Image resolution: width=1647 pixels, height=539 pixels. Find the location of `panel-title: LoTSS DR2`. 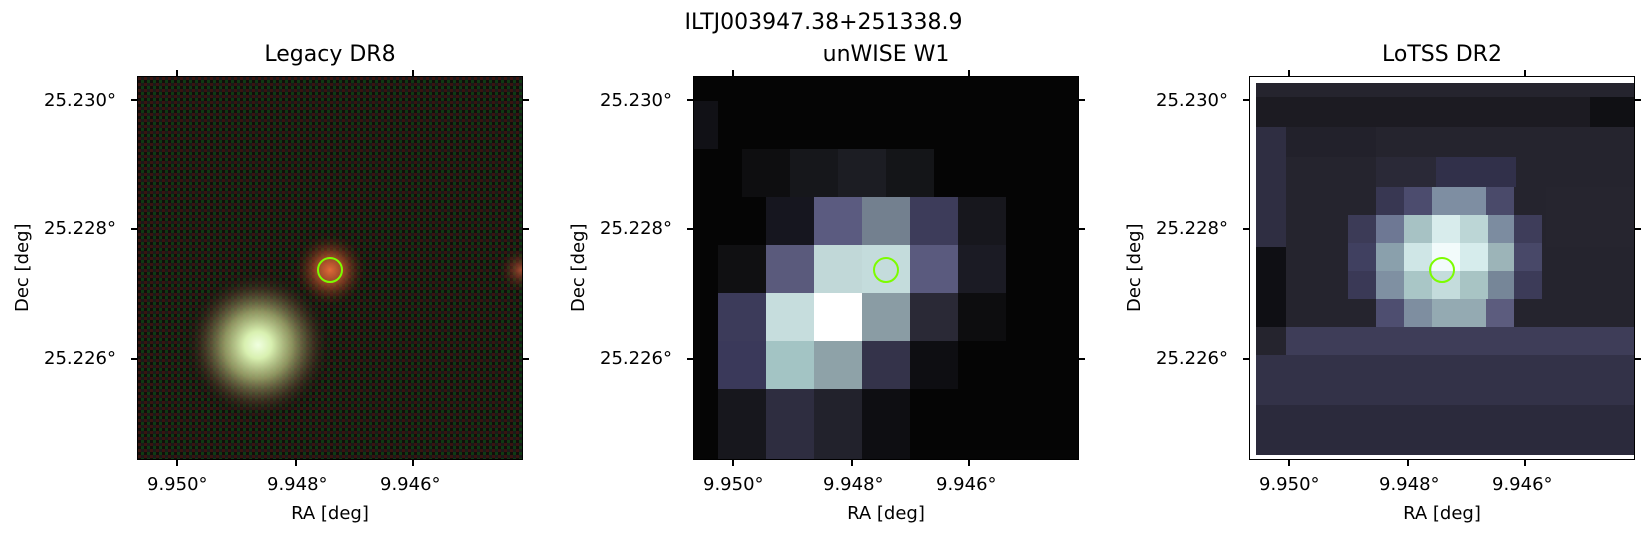

panel-title: LoTSS DR2 is located at coordinates (1442, 54).